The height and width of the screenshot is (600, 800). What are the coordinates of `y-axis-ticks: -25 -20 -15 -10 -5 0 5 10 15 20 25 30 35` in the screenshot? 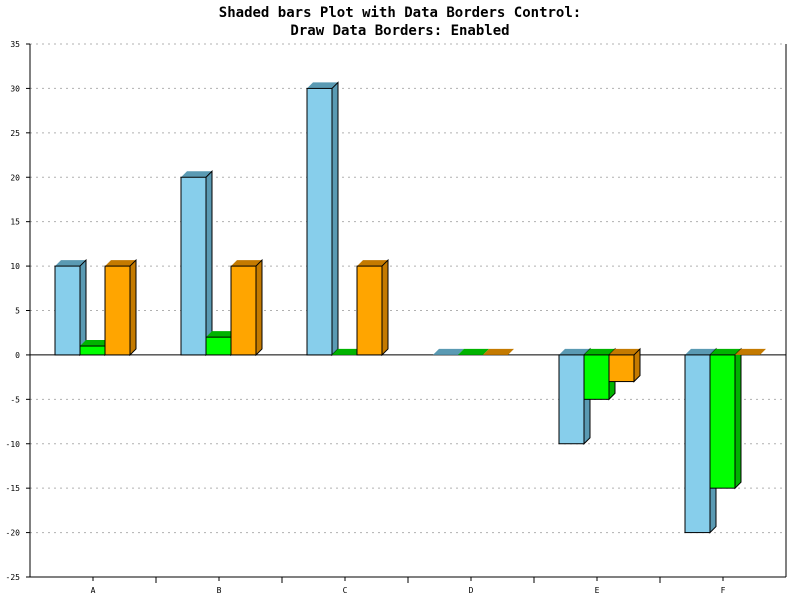 It's located at (18, 311).